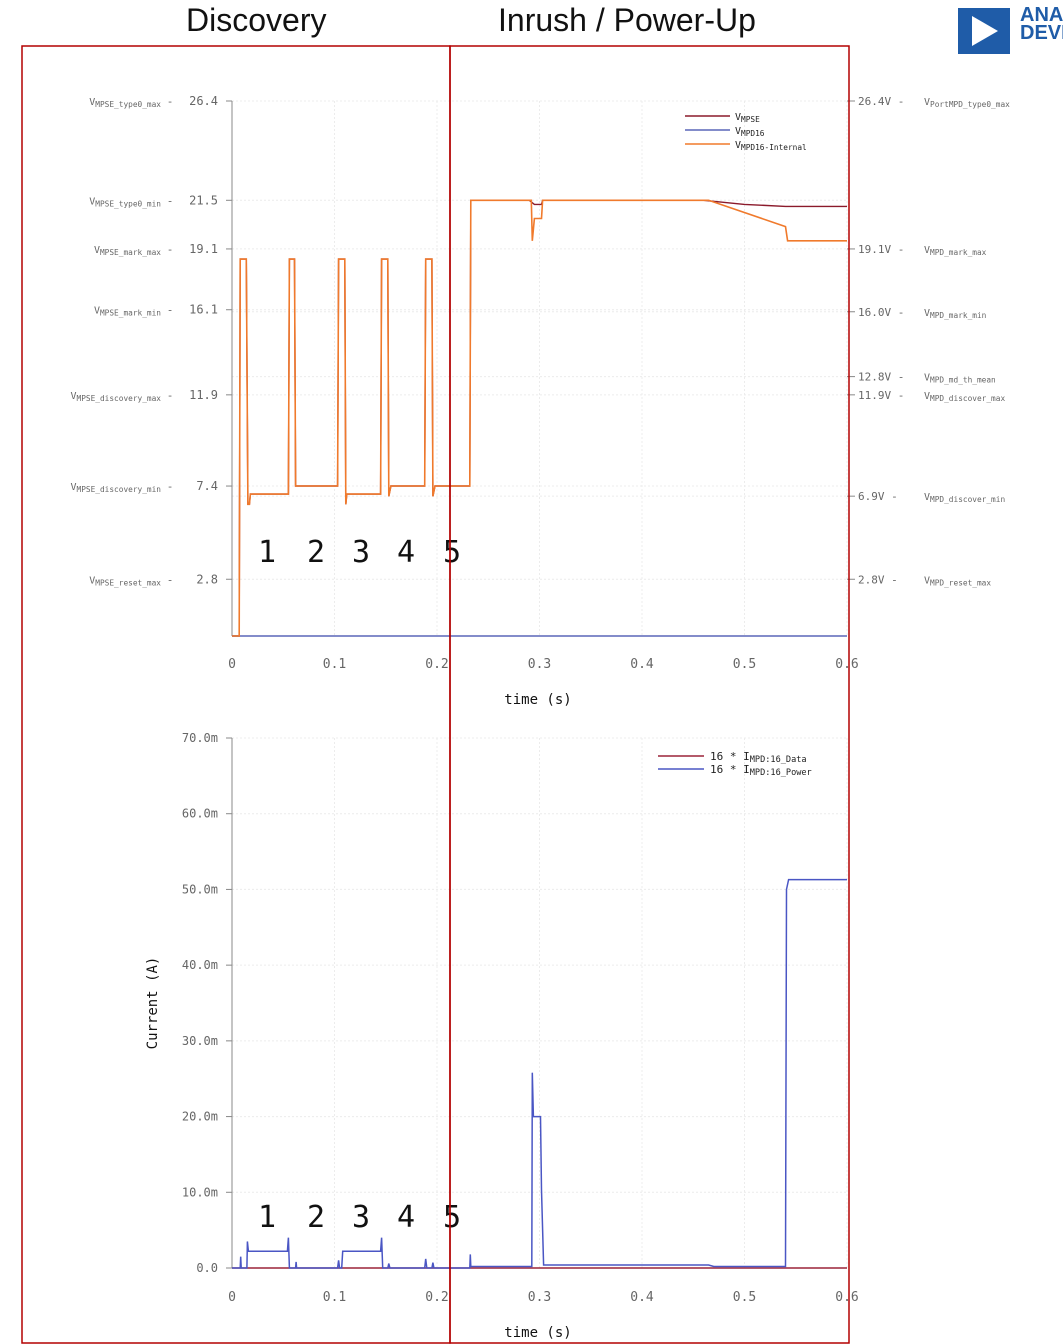 Image resolution: width=1063 pixels, height=1344 pixels. I want to click on v-interval-number: 1, so click(267, 552).